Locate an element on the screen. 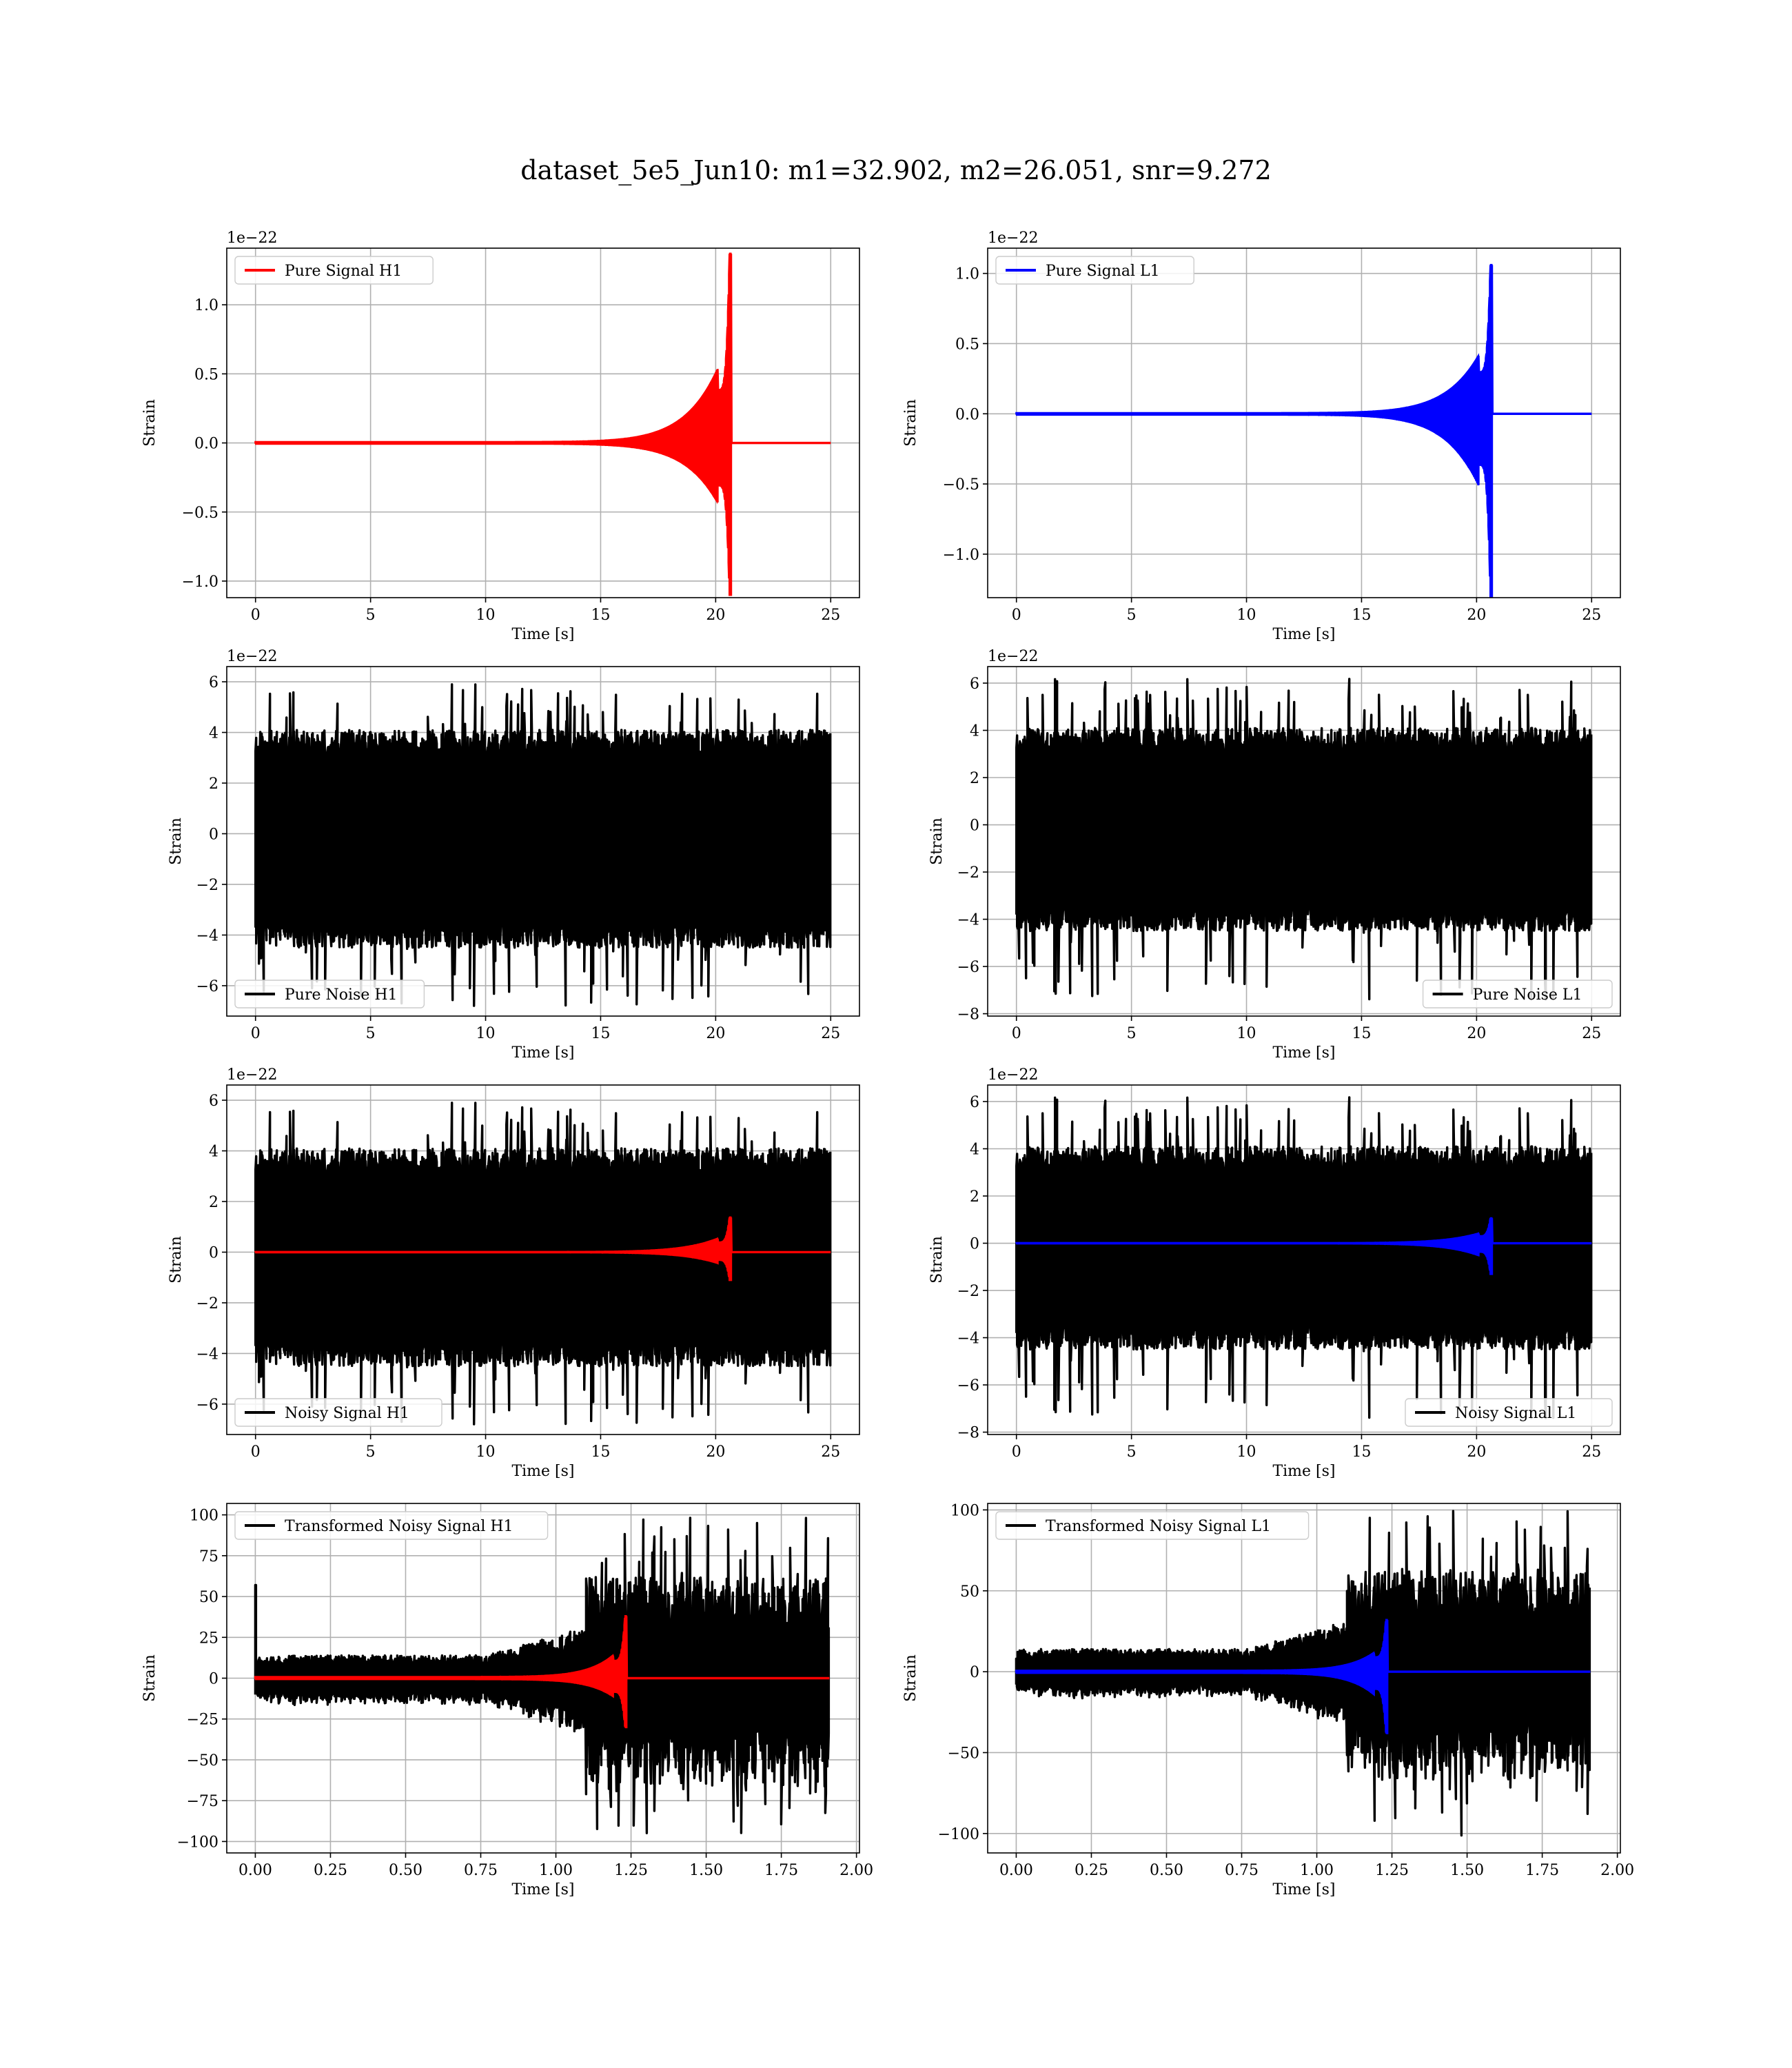  legend-label: Transformed Noisy Signal H1 is located at coordinates (399, 1526).